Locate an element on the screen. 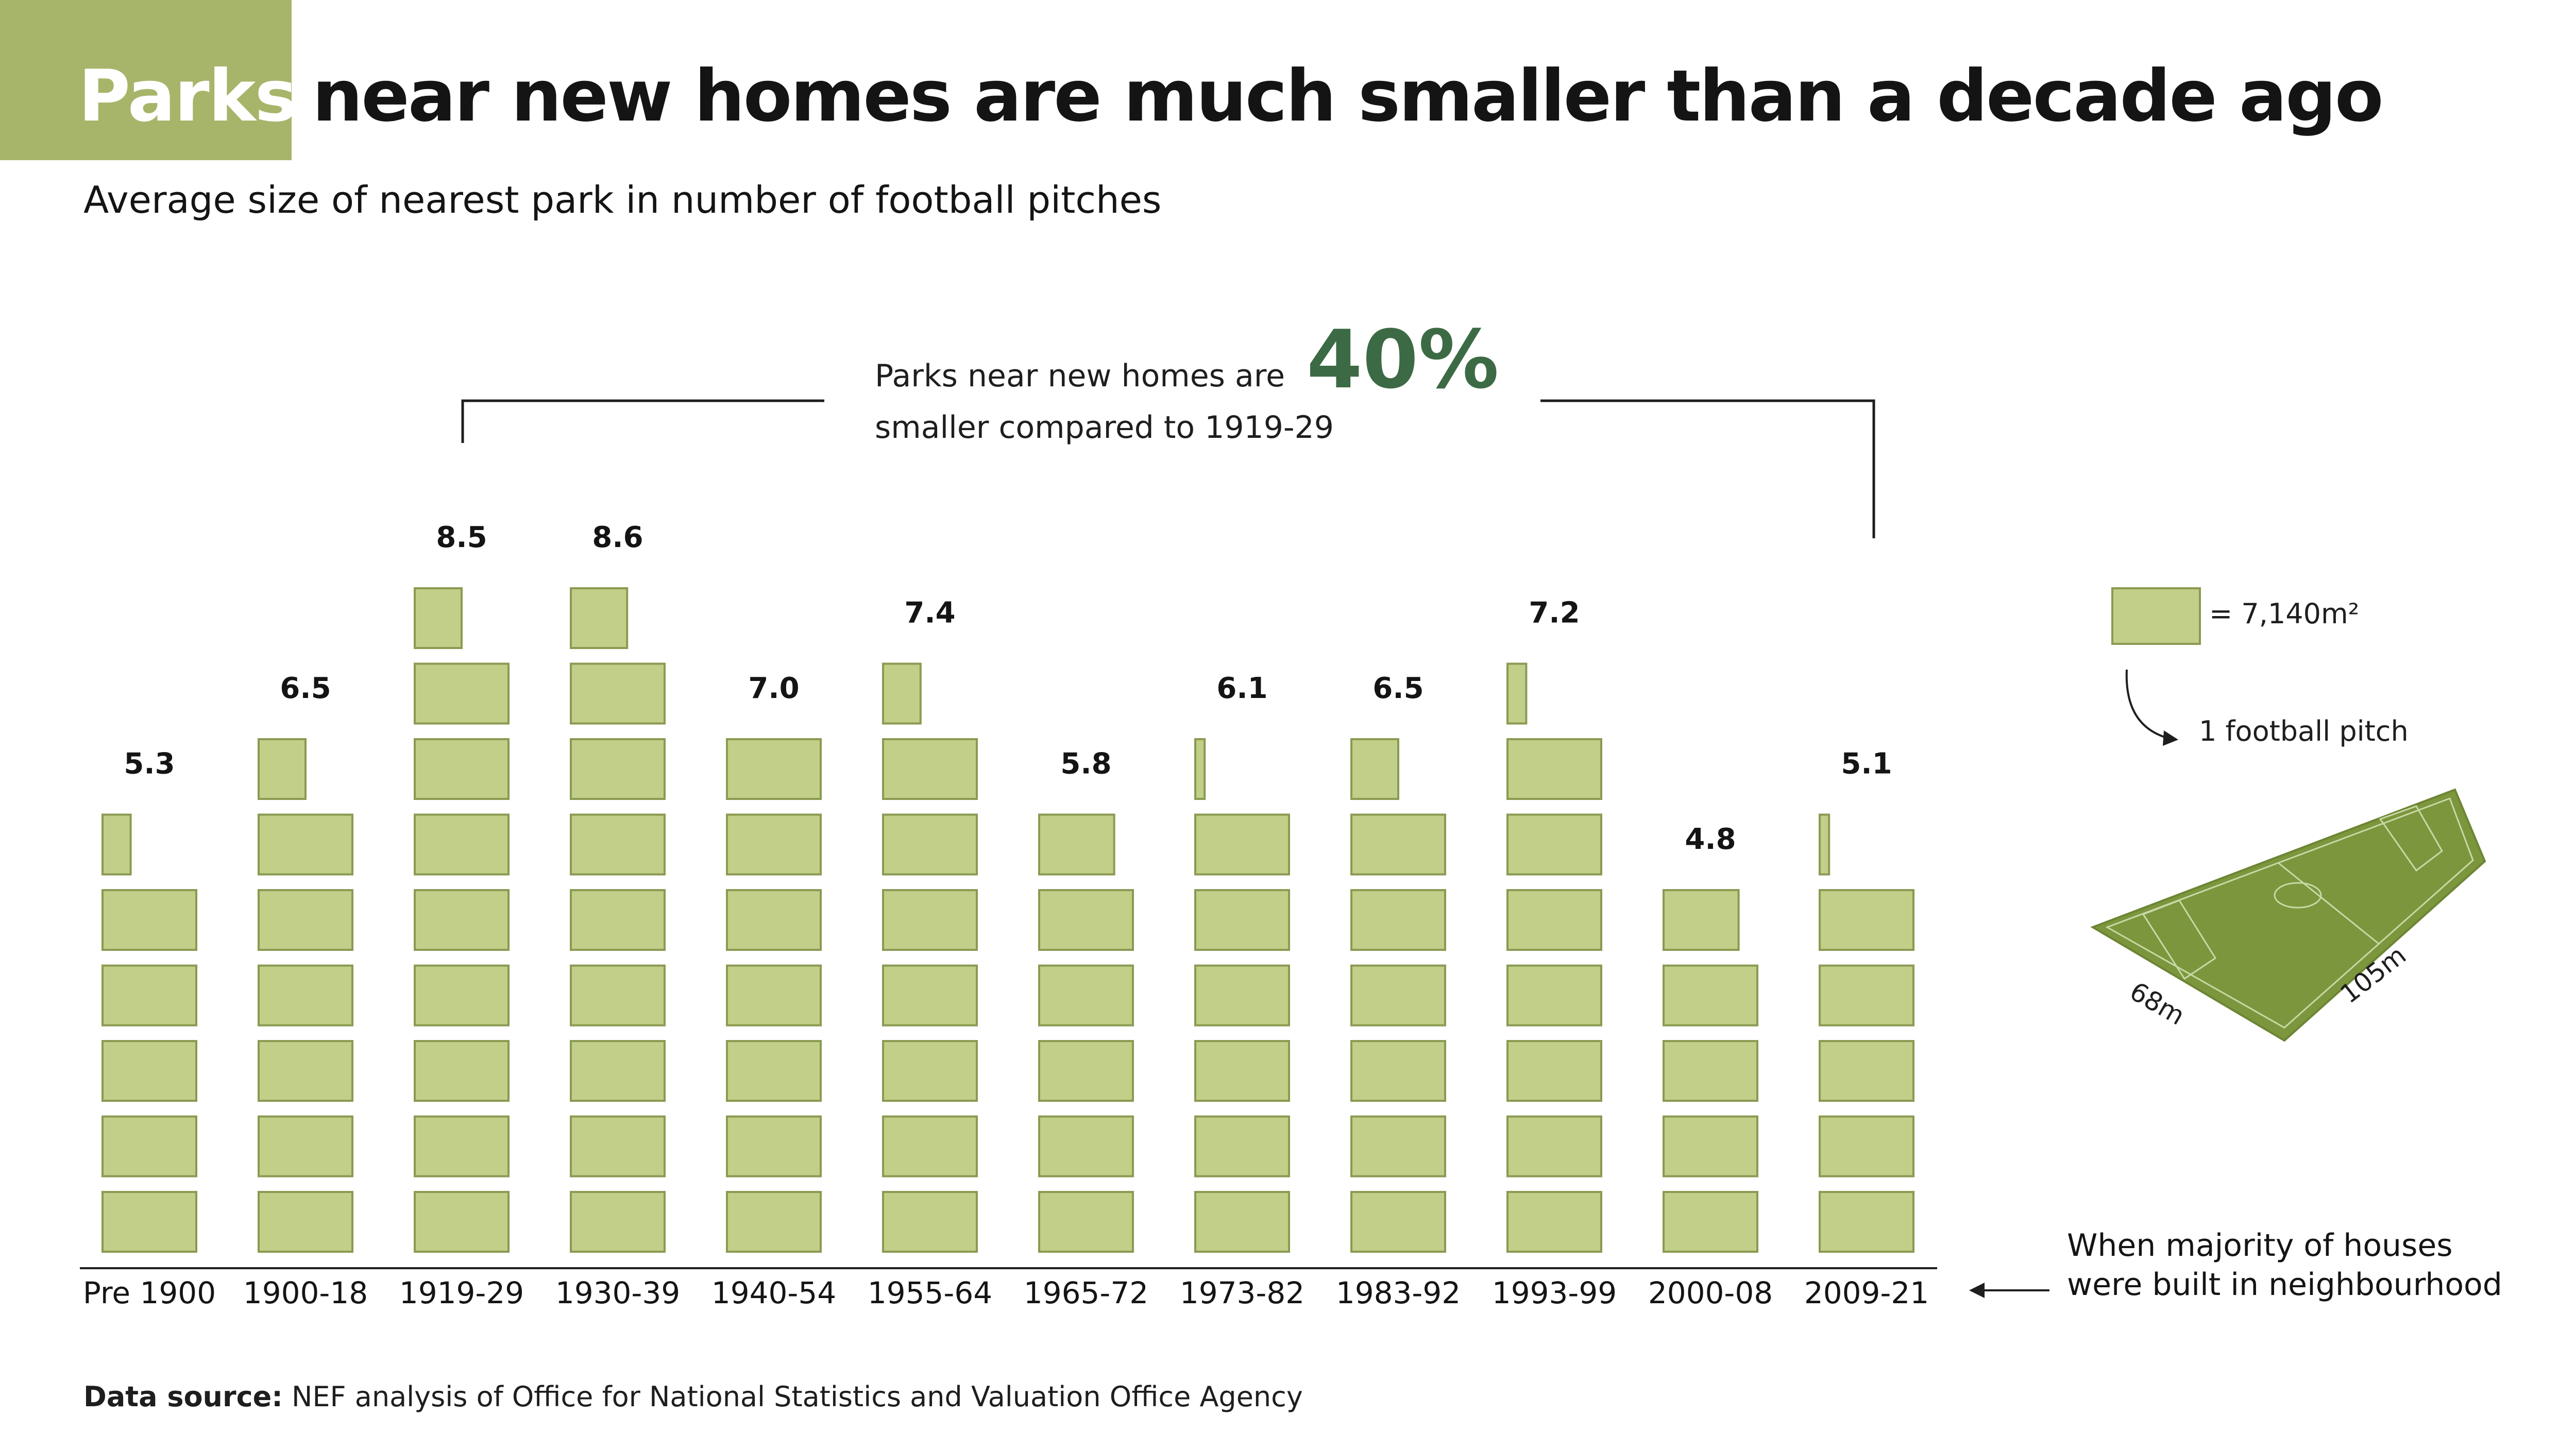 The height and width of the screenshot is (1449, 2576). x-tick-label: 1965-72 is located at coordinates (1086, 1293).